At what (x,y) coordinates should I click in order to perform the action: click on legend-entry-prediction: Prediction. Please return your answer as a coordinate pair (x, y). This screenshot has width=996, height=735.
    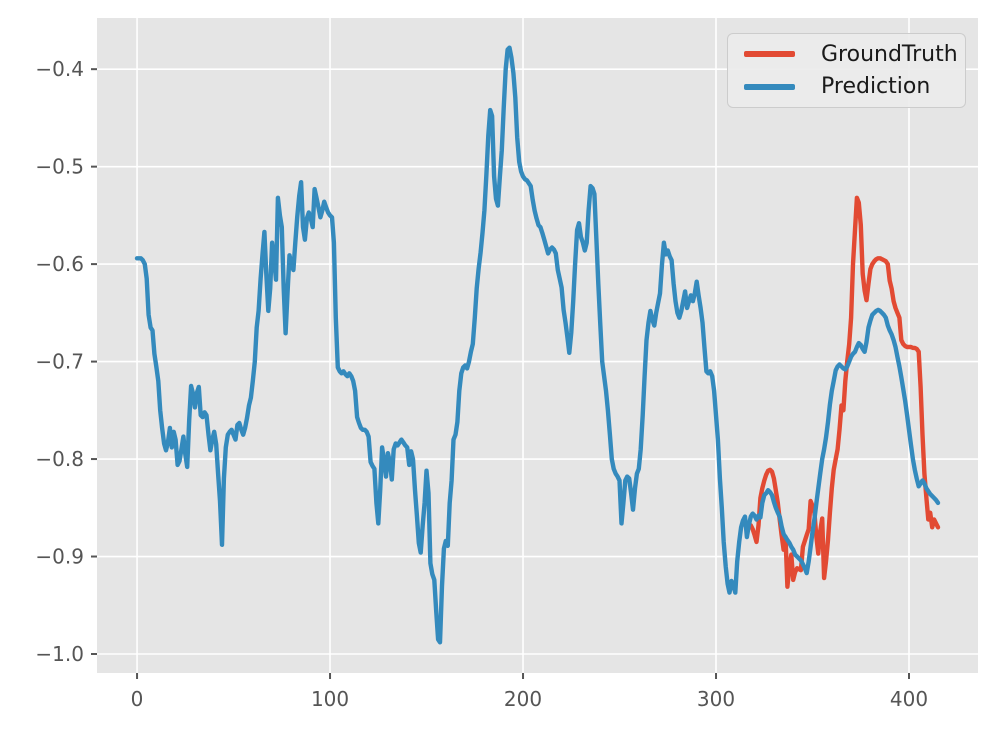
    Looking at the image, I should click on (846, 87).